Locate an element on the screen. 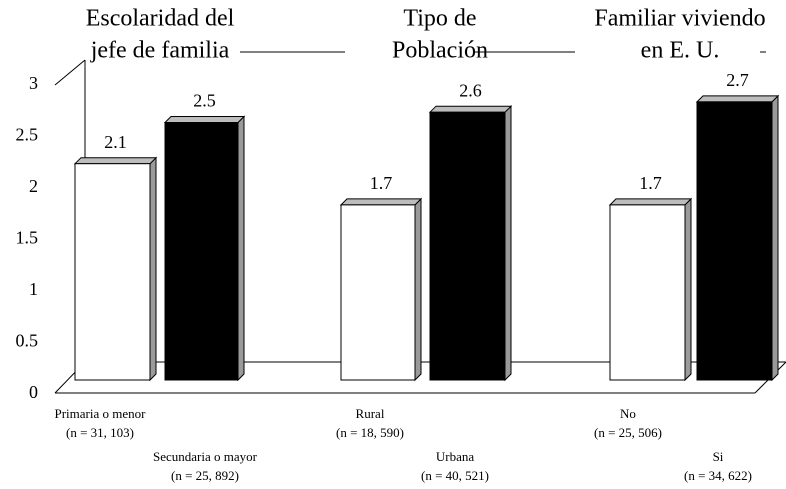 The width and height of the screenshot is (786, 489). y-tick-label: 3 is located at coordinates (33, 83).